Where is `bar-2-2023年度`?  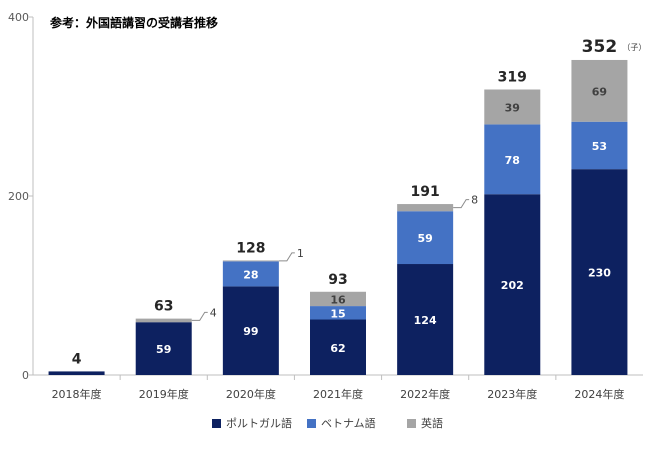 bar-2-2023年度 is located at coordinates (512, 159).